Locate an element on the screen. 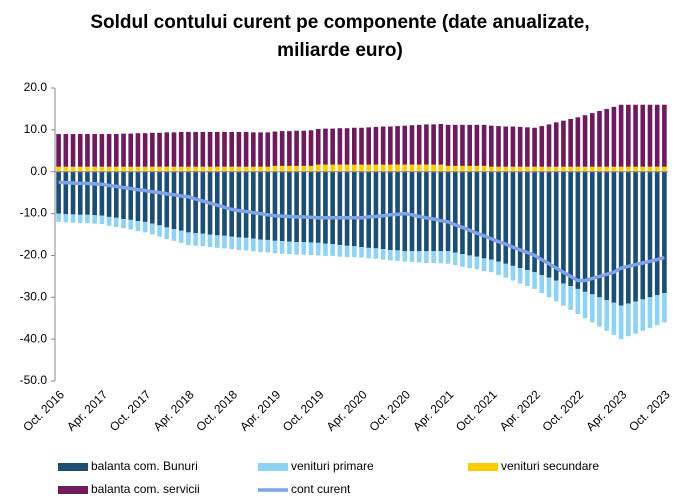  x-tick-label: Apr. 2021 is located at coordinates (433, 410).